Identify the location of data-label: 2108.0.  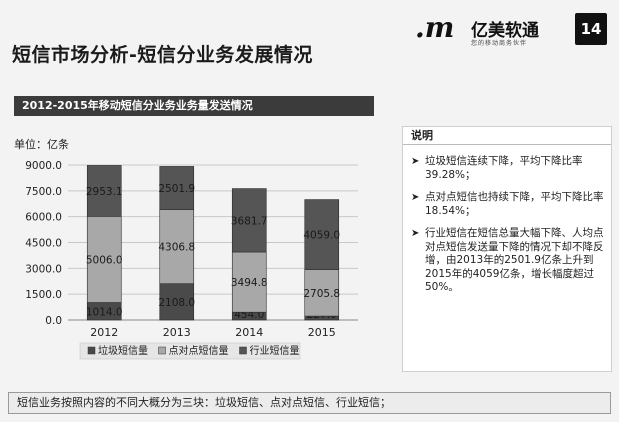
(176, 303).